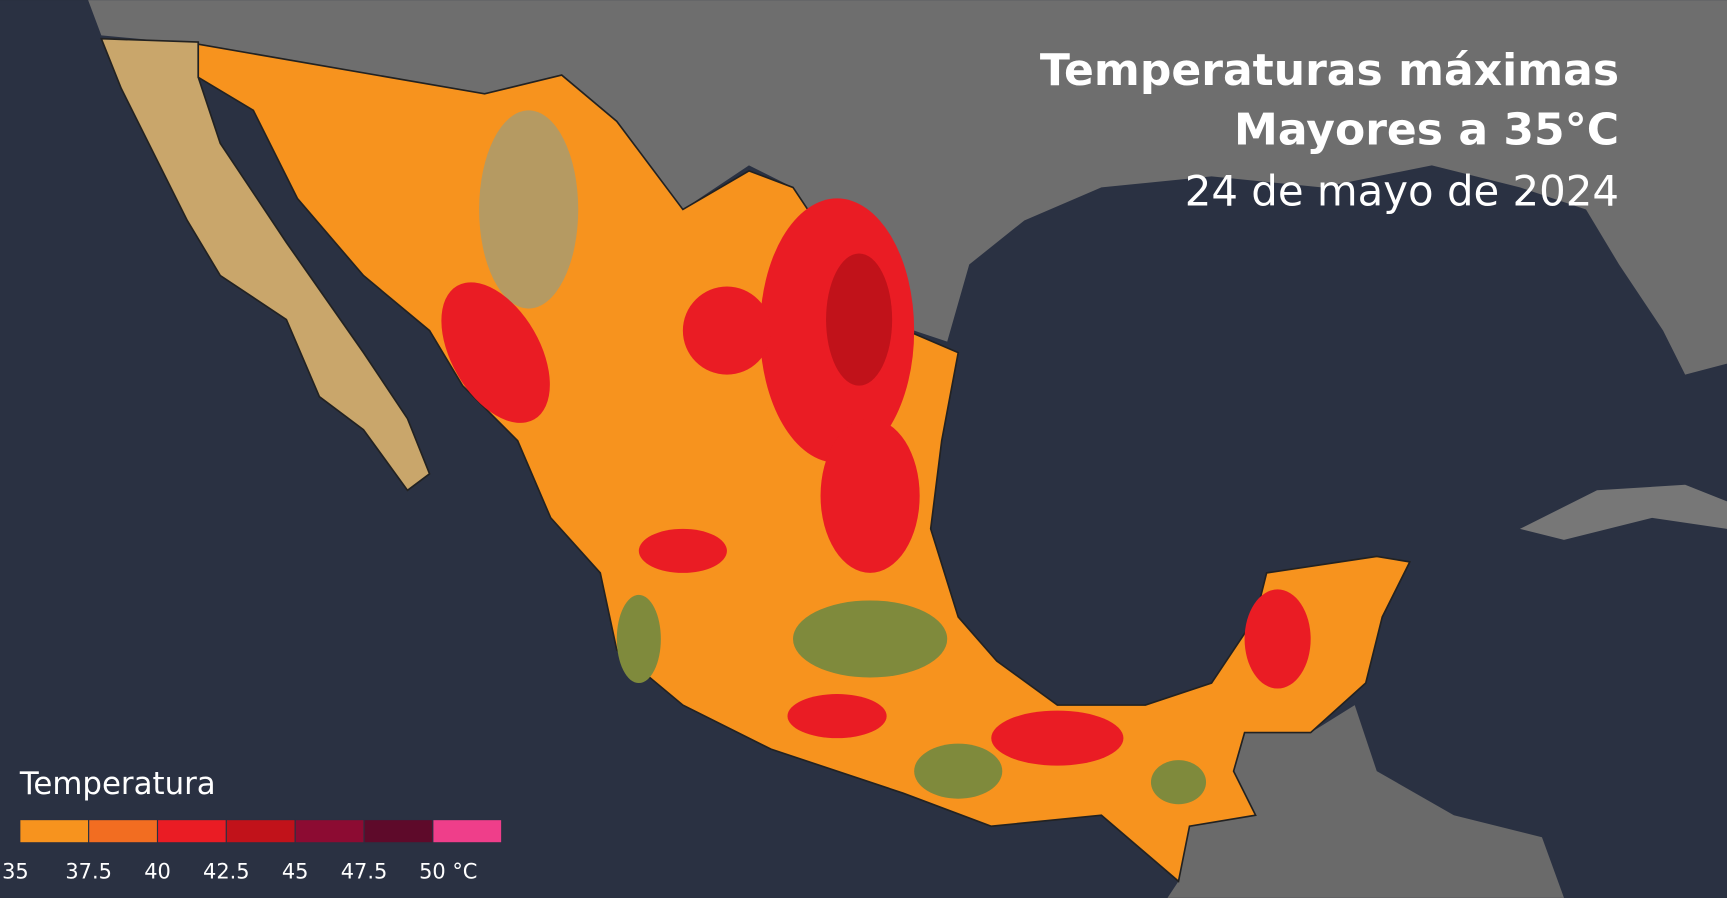  I want to click on legend-label: 45, so click(295, 871).